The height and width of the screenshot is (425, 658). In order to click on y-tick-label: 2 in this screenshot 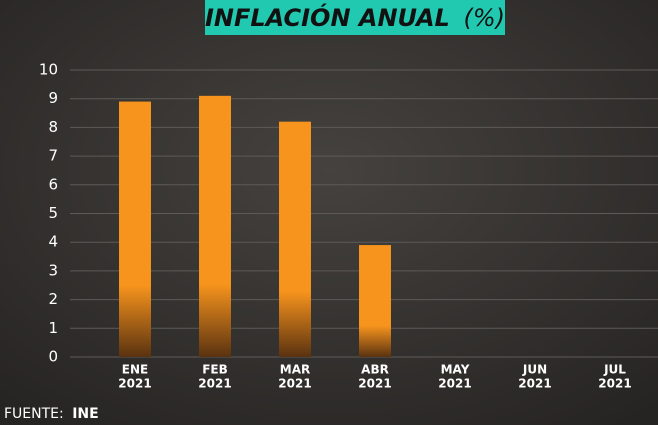, I will do `click(53, 299)`.